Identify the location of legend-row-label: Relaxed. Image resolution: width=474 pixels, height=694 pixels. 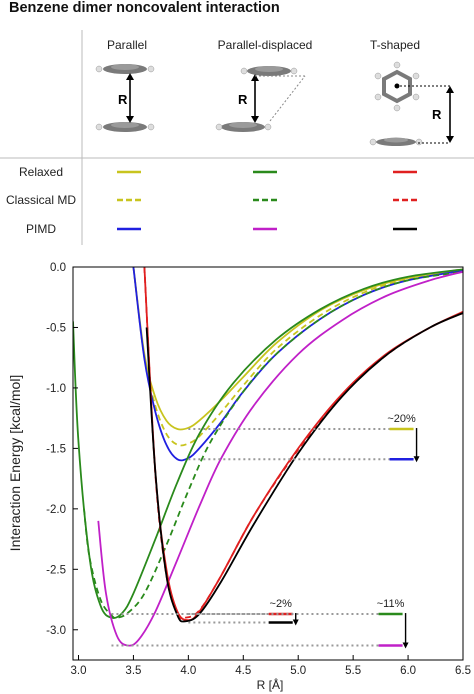
(41, 172).